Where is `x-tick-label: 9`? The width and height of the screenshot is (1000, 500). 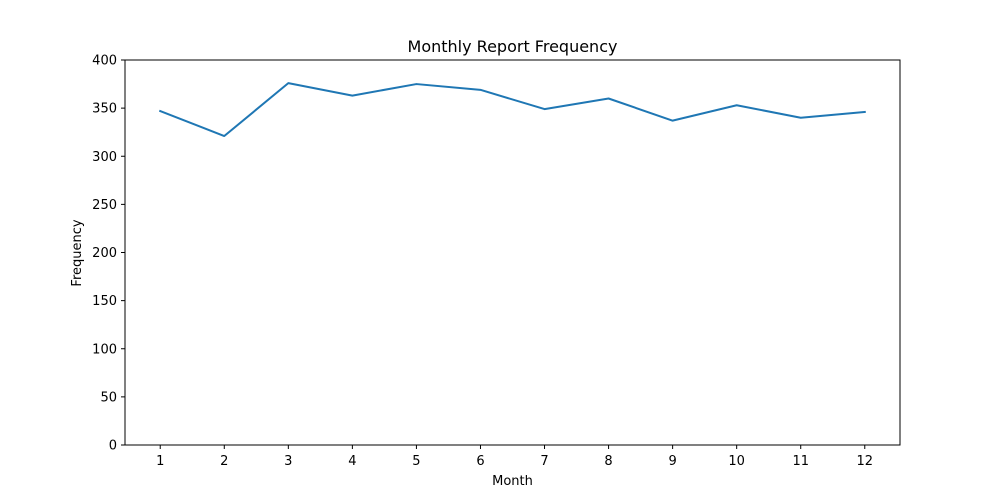 x-tick-label: 9 is located at coordinates (672, 461).